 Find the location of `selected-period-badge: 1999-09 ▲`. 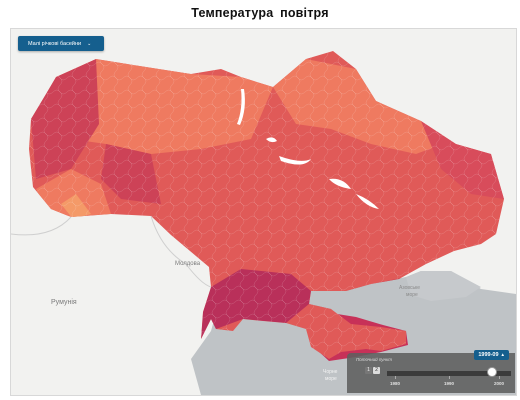

selected-period-badge: 1999-09 ▲ is located at coordinates (491, 355).